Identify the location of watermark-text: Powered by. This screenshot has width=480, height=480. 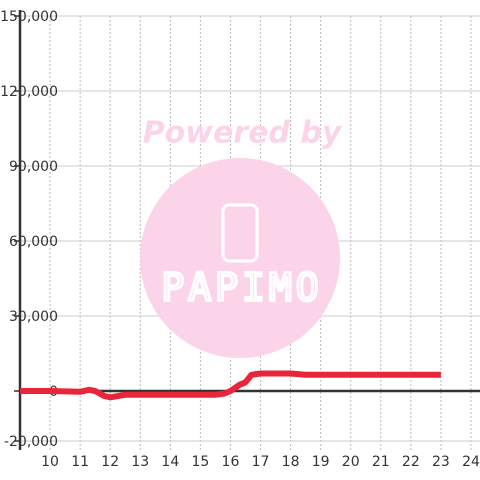
(243, 133).